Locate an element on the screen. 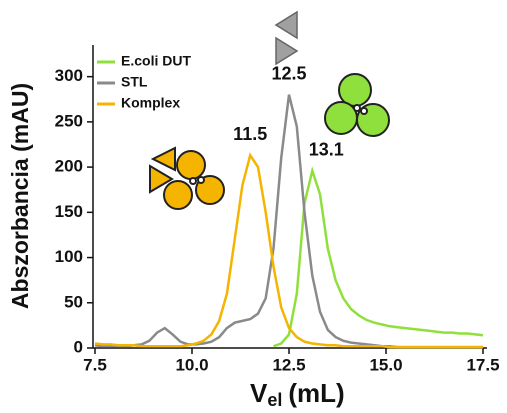 The width and height of the screenshot is (507, 413). legend-label: STL is located at coordinates (134, 82).